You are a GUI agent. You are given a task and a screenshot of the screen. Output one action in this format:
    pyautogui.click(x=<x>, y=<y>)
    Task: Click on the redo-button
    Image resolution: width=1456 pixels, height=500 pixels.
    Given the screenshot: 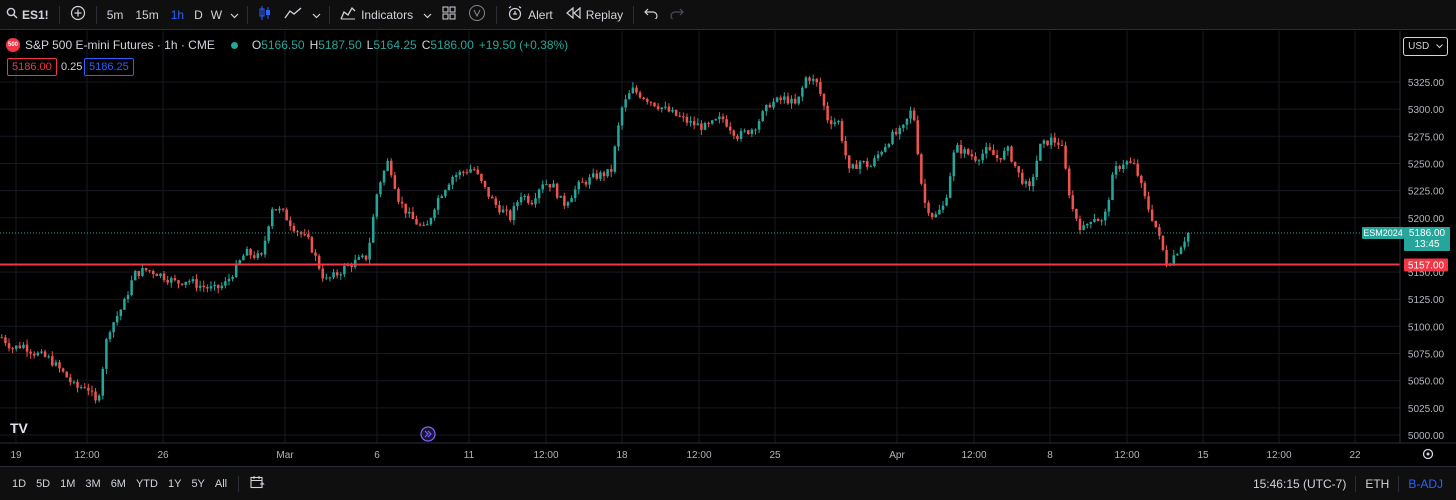 What is the action you would take?
    pyautogui.click(x=677, y=15)
    